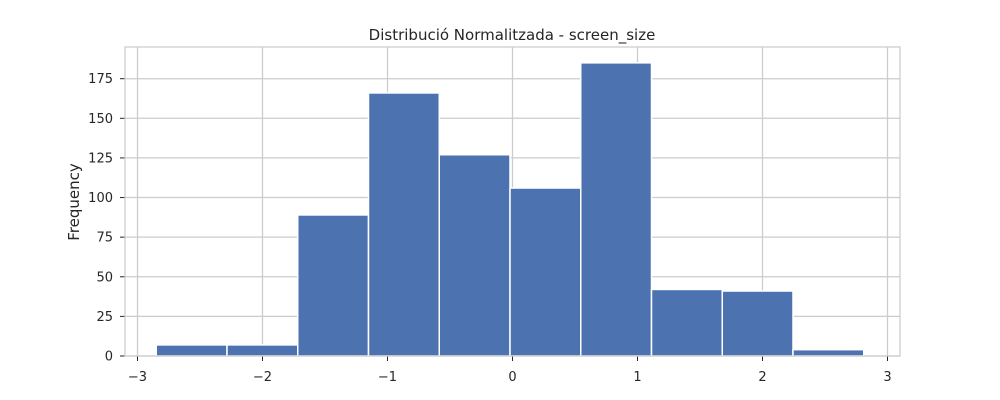 The image size is (1000, 400). What do you see at coordinates (100, 198) in the screenshot?
I see `y-tick-label: 100` at bounding box center [100, 198].